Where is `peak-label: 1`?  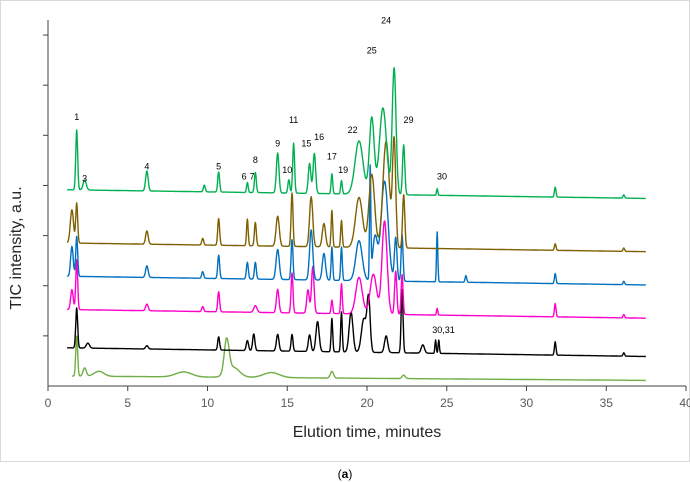 peak-label: 1 is located at coordinates (76, 117).